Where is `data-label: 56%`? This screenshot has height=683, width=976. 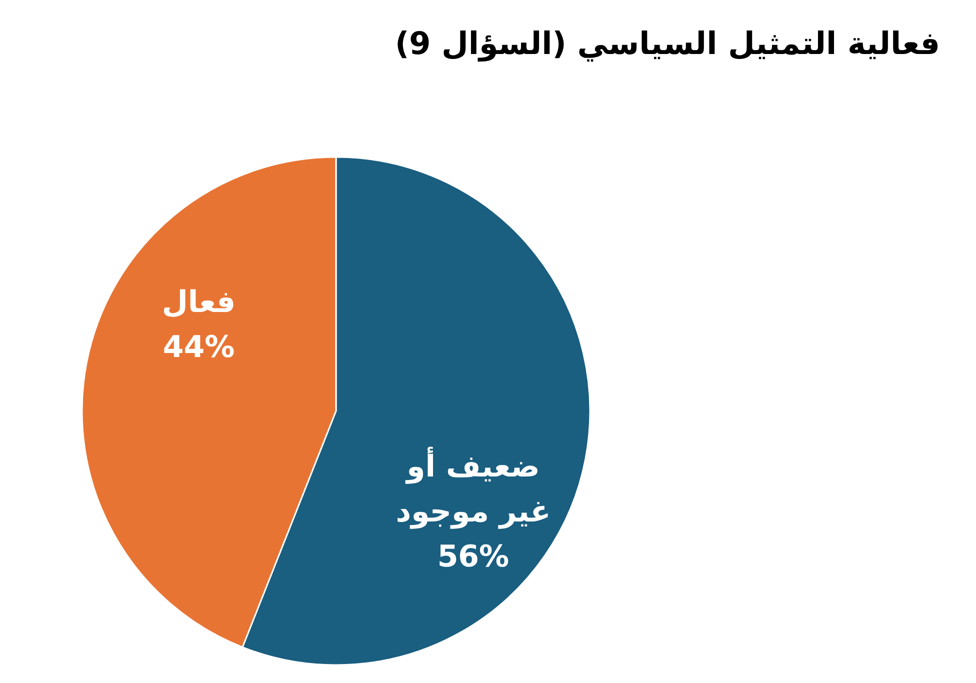 data-label: 56% is located at coordinates (473, 557).